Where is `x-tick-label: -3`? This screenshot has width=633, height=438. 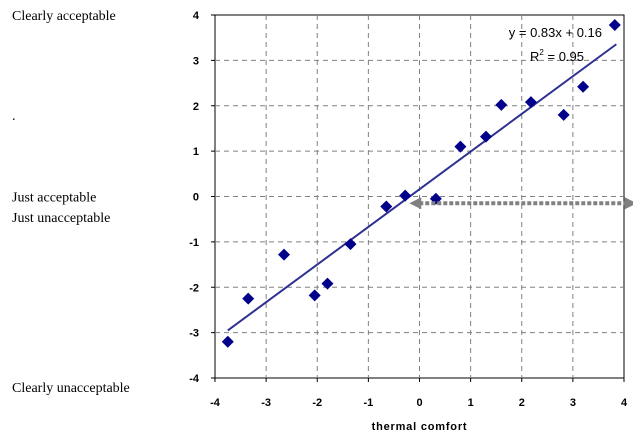
x-tick-label: -3 is located at coordinates (266, 403).